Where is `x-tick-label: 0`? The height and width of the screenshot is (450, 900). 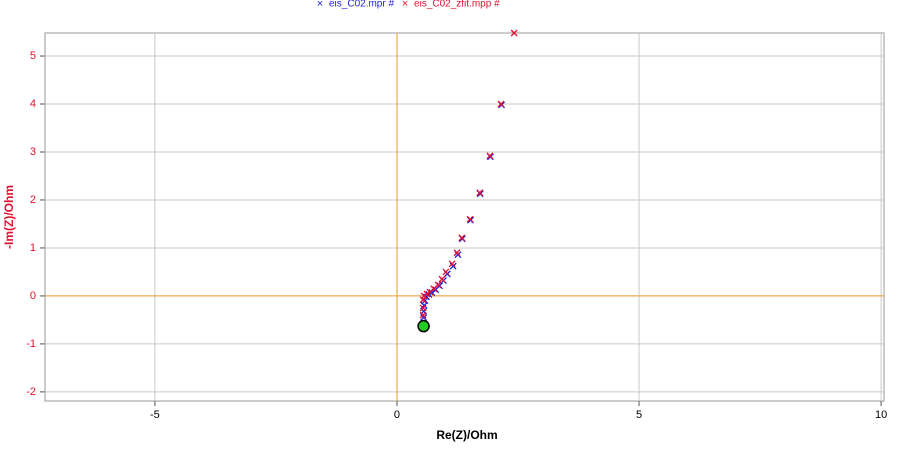 x-tick-label: 0 is located at coordinates (397, 415).